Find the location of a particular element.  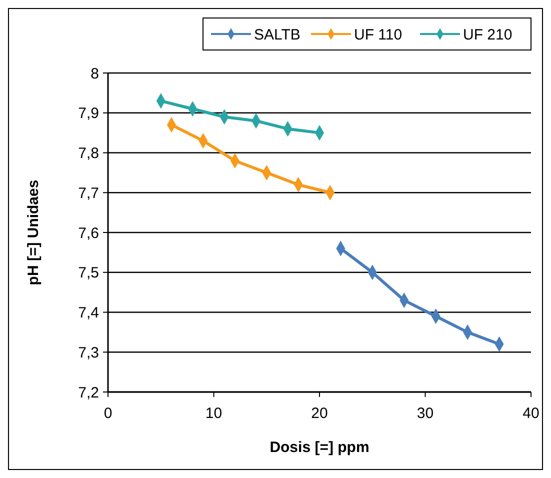

y-axis-title: pH [=] Unidaes is located at coordinates (33, 233).